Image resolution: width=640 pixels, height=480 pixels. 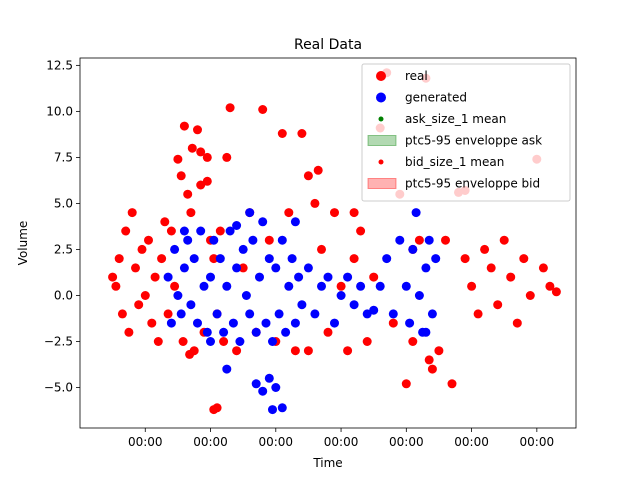 What do you see at coordinates (406, 442) in the screenshot?
I see `x-tick-label-4: 00:00` at bounding box center [406, 442].